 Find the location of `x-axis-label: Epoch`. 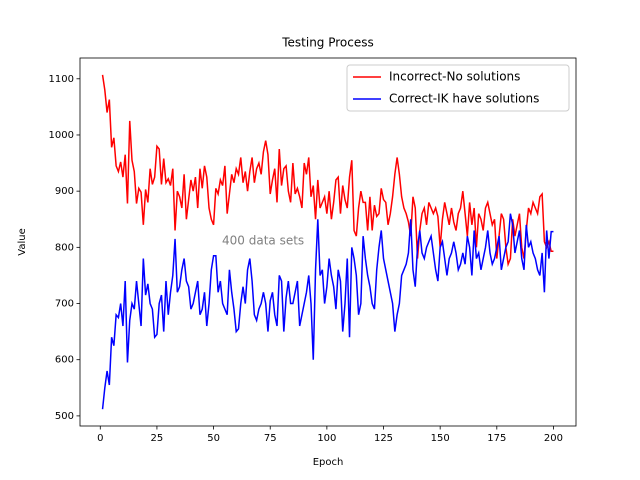

x-axis-label: Epoch is located at coordinates (328, 462).